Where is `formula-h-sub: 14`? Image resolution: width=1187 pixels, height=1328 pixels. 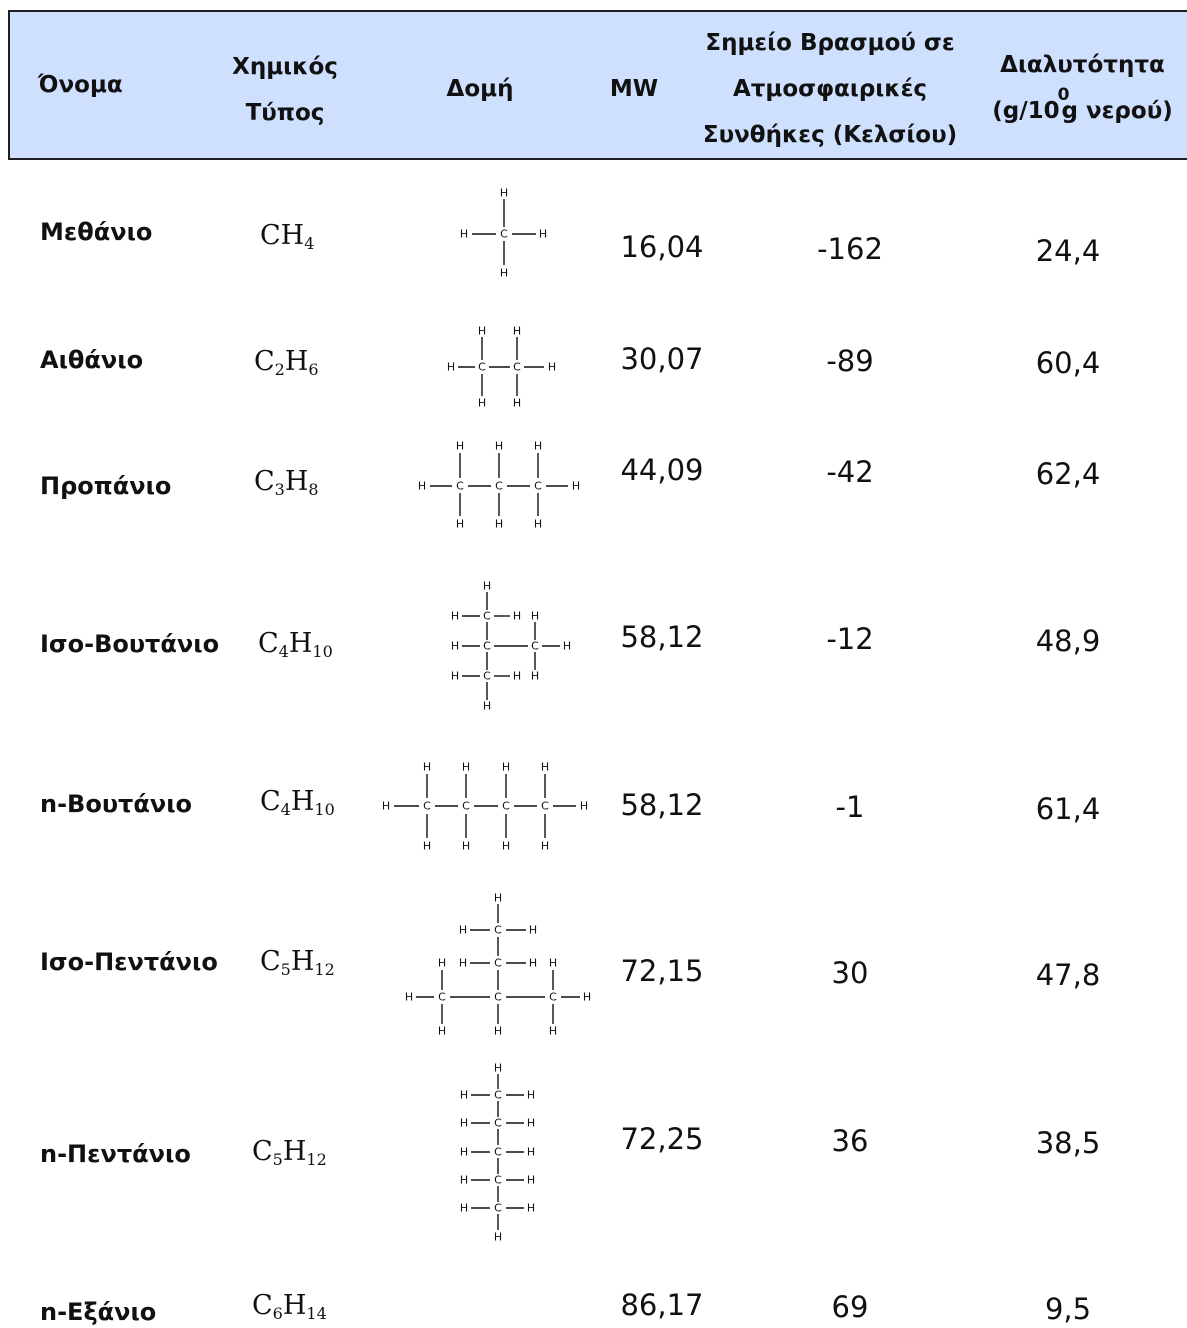 formula-h-sub: 14 is located at coordinates (316, 1313).